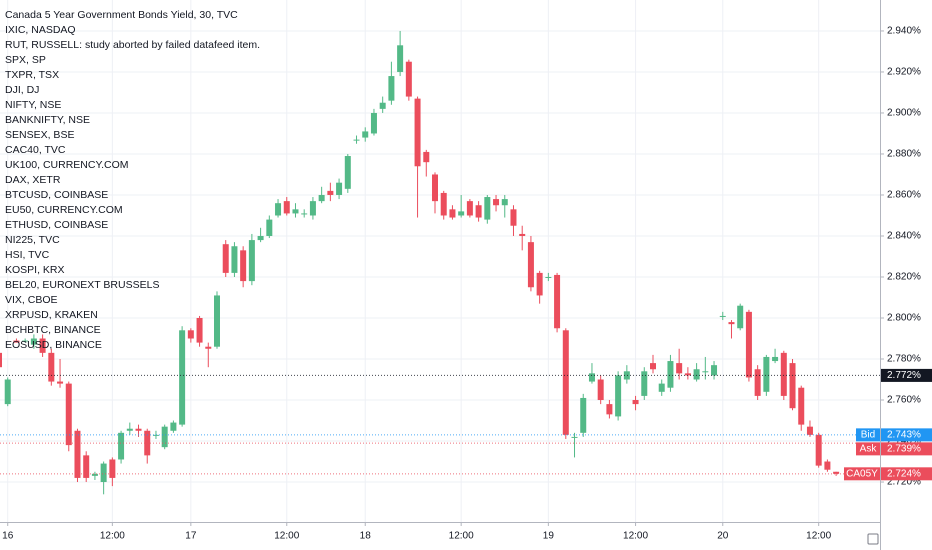 This screenshot has height=550, width=932. What do you see at coordinates (904, 195) in the screenshot?
I see `y-tick-label: 2.860%` at bounding box center [904, 195].